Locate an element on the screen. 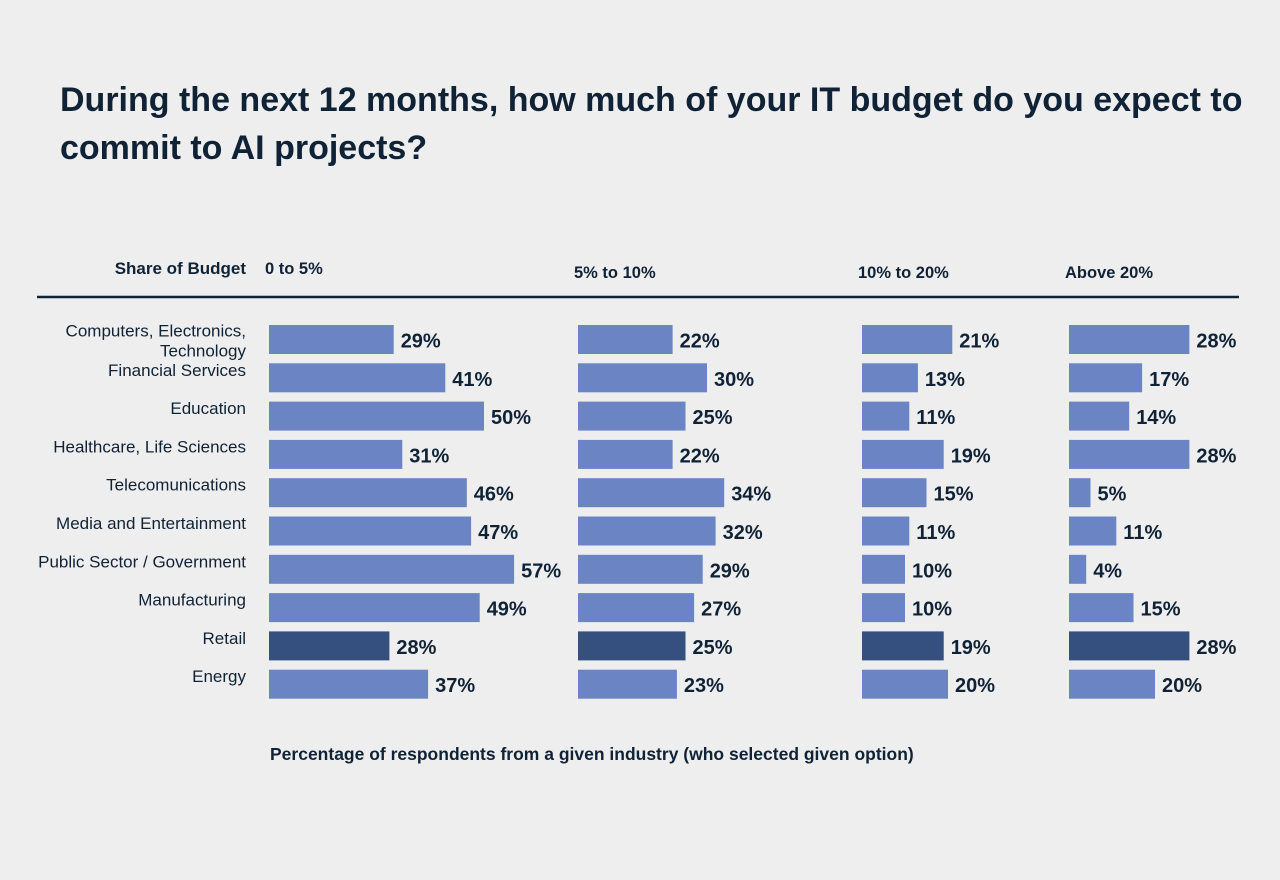  data-label: 21% is located at coordinates (979, 342).